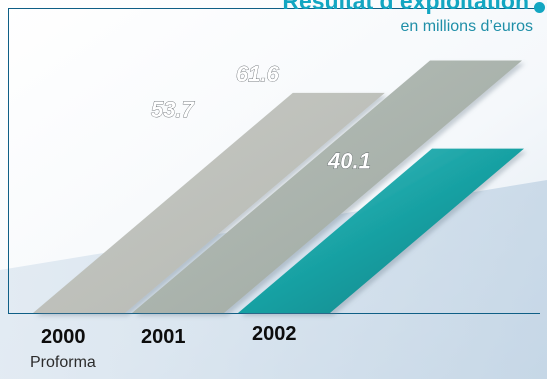 Image resolution: width=547 pixels, height=379 pixels. Describe the element at coordinates (405, 7) in the screenshot. I see `chart-title: Résultat d’exploitation` at that location.